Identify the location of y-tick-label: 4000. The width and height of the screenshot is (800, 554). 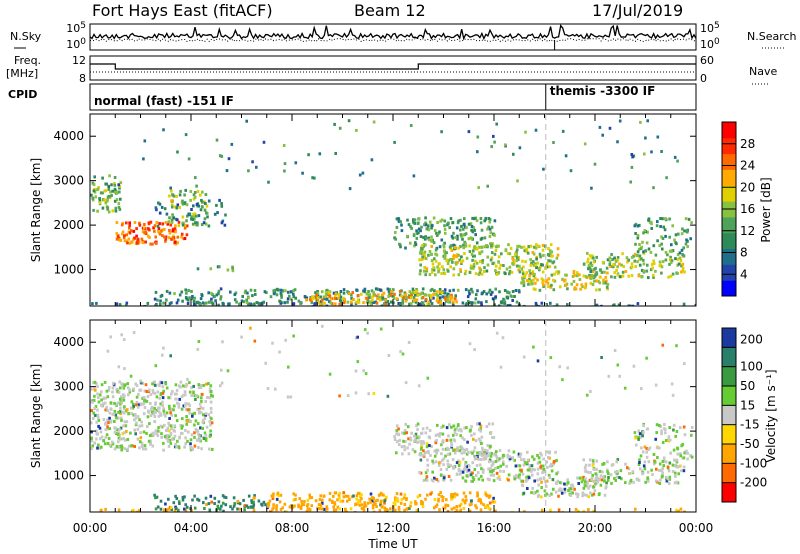
(68, 342).